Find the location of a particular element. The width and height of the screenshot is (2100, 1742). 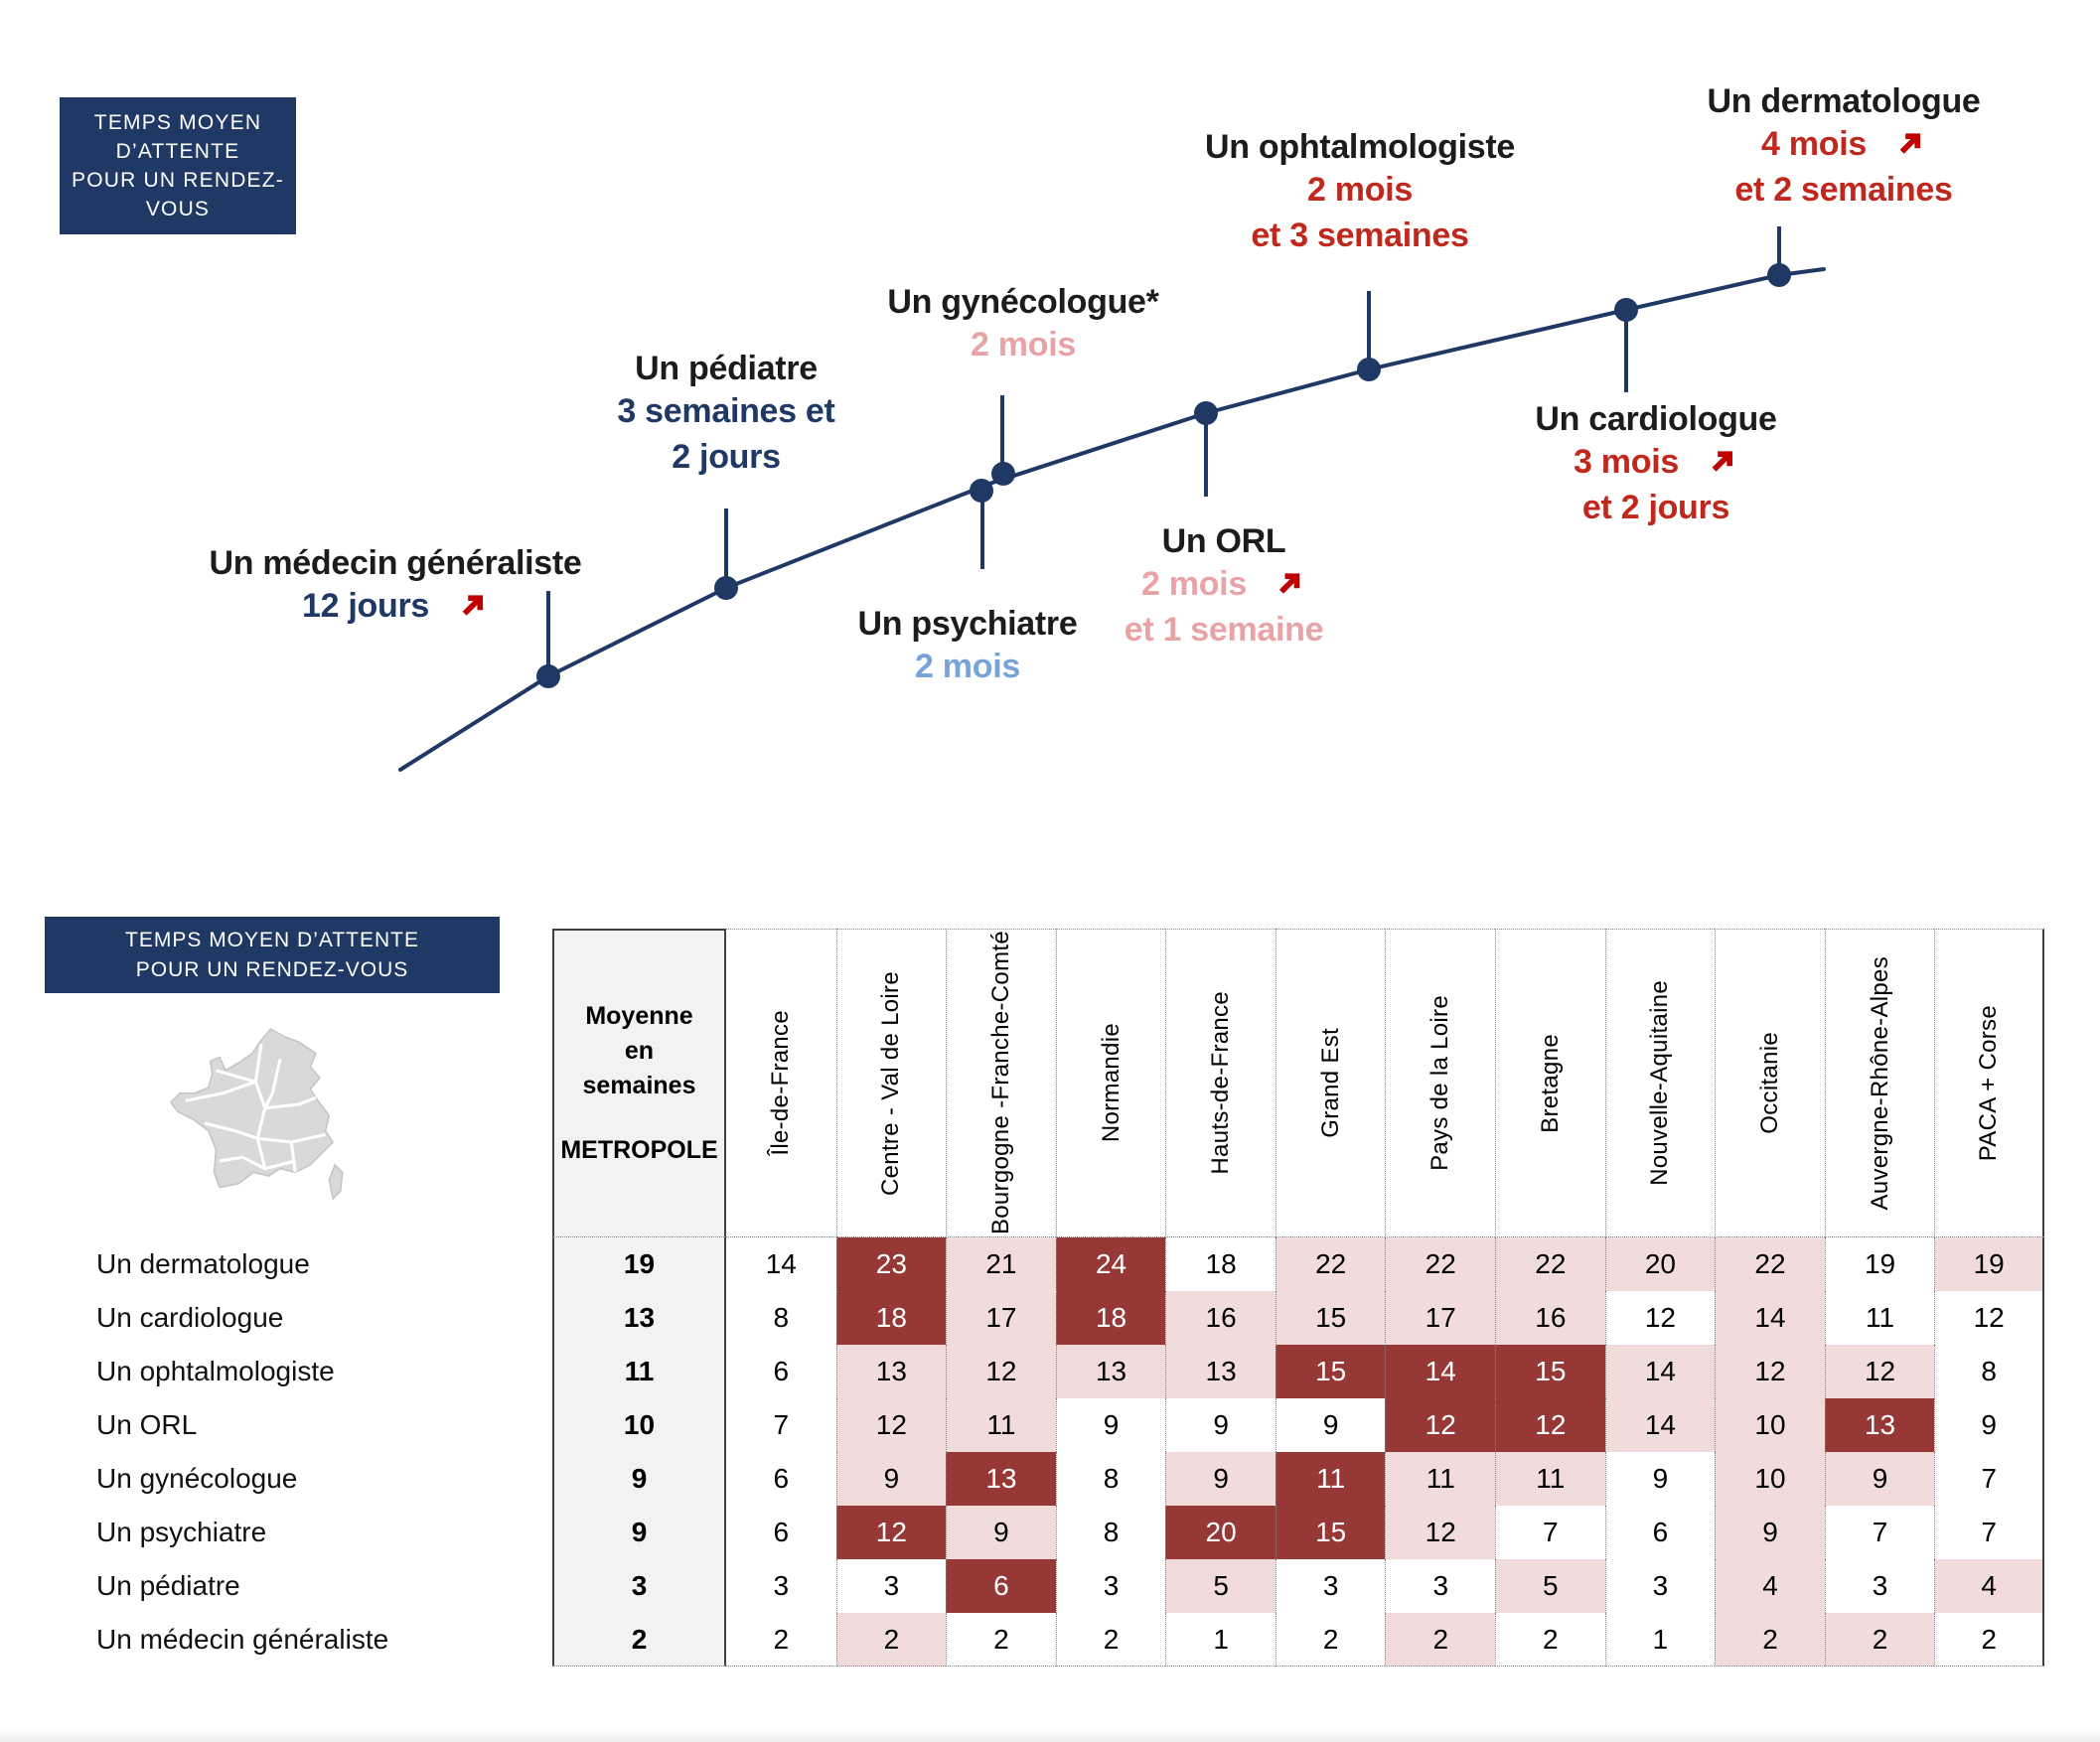

region-header-label: Centre - Val de Loire is located at coordinates (891, 1083).